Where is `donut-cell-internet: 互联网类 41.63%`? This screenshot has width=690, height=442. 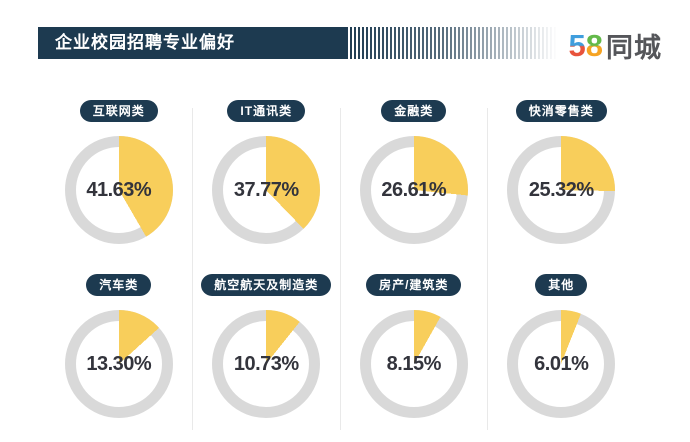 donut-cell-internet: 互联网类 41.63% is located at coordinates (119, 172).